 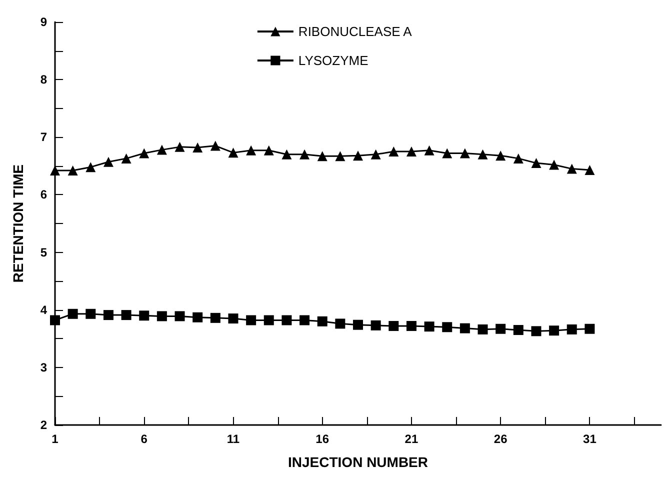 I want to click on y-tick-label: 8, so click(x=44, y=79).